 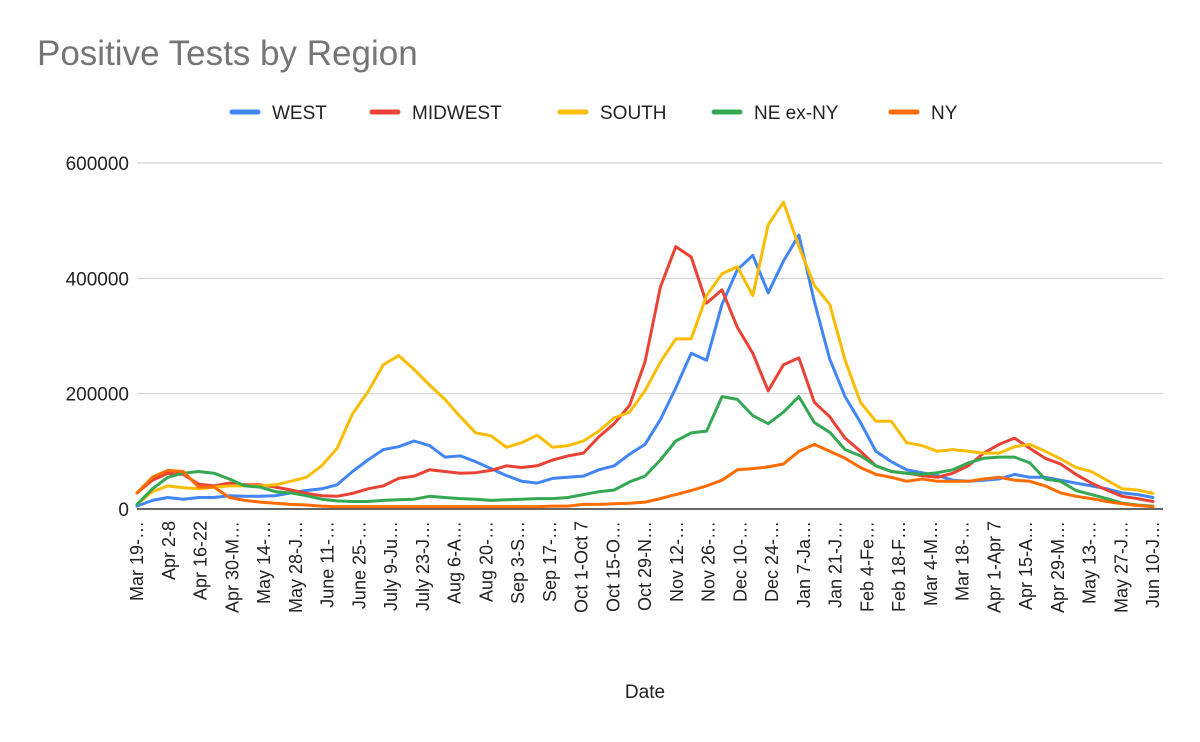 I want to click on legend-label: MIDWEST, so click(x=457, y=113).